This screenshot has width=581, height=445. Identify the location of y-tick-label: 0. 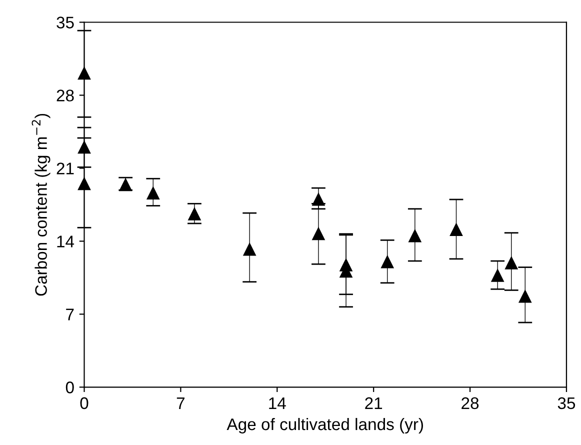
(70, 388).